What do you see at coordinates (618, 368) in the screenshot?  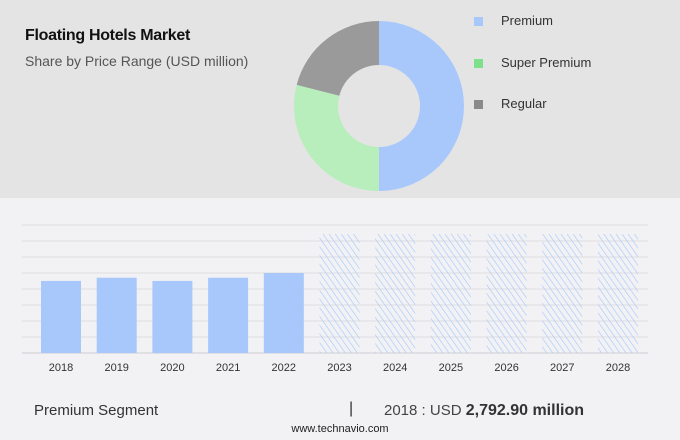 I see `x-tick-label: 2028` at bounding box center [618, 368].